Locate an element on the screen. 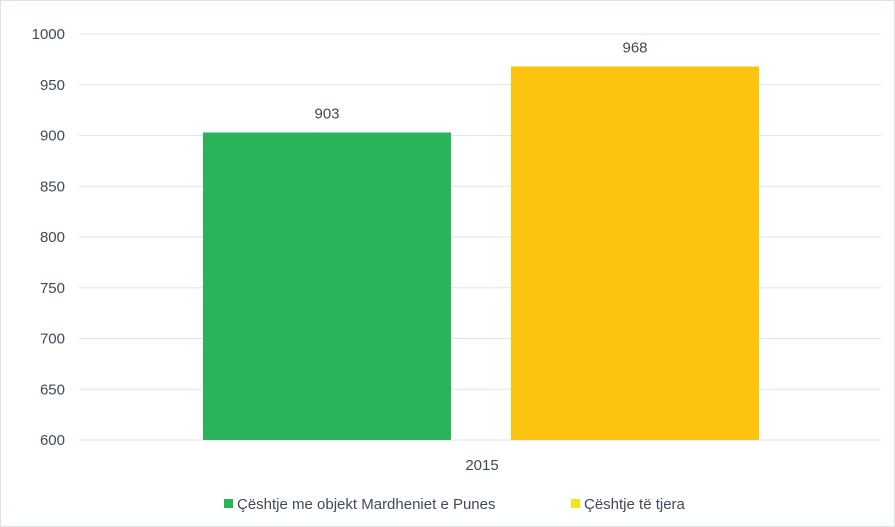 This screenshot has width=895, height=527. x-axis-categories: 2015 is located at coordinates (481, 465).